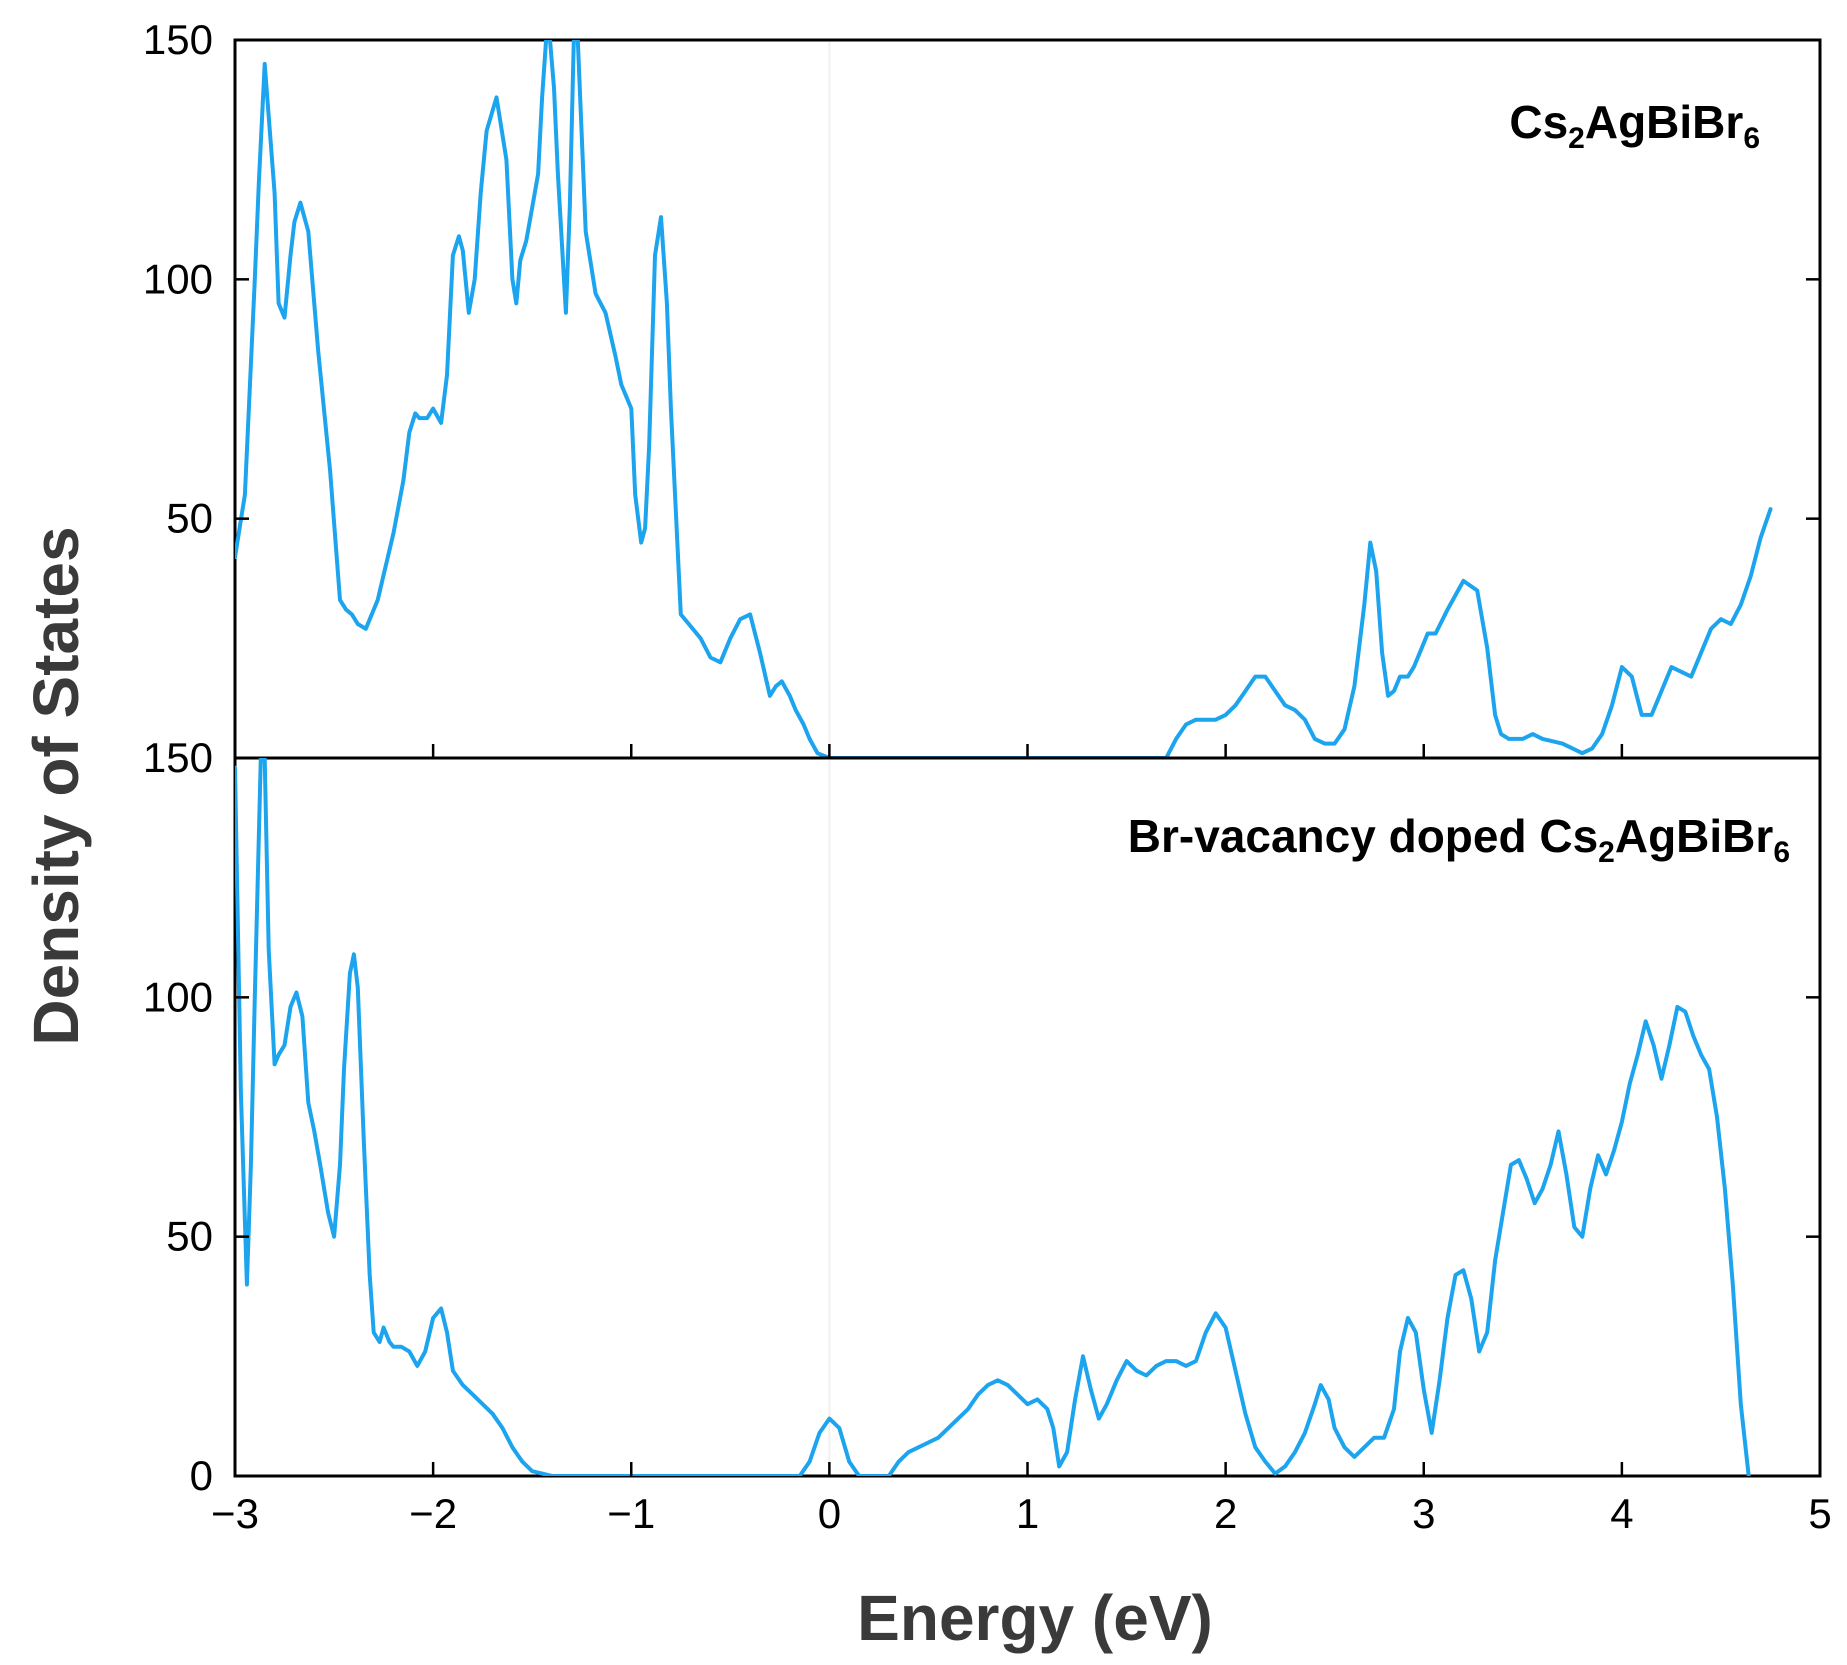 This screenshot has width=1847, height=1665. Describe the element at coordinates (1751, 138) in the screenshot. I see `panel-label-top-sub2: 6` at that location.